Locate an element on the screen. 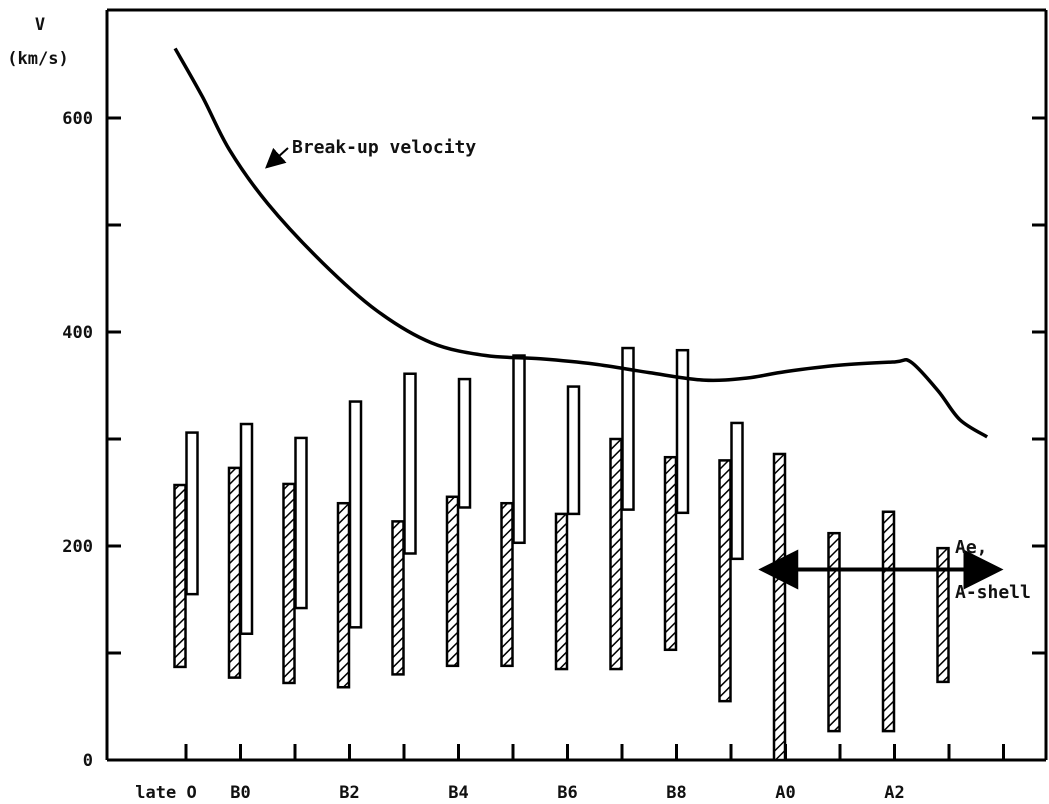  x-tick-label: late O is located at coordinates (165, 793).